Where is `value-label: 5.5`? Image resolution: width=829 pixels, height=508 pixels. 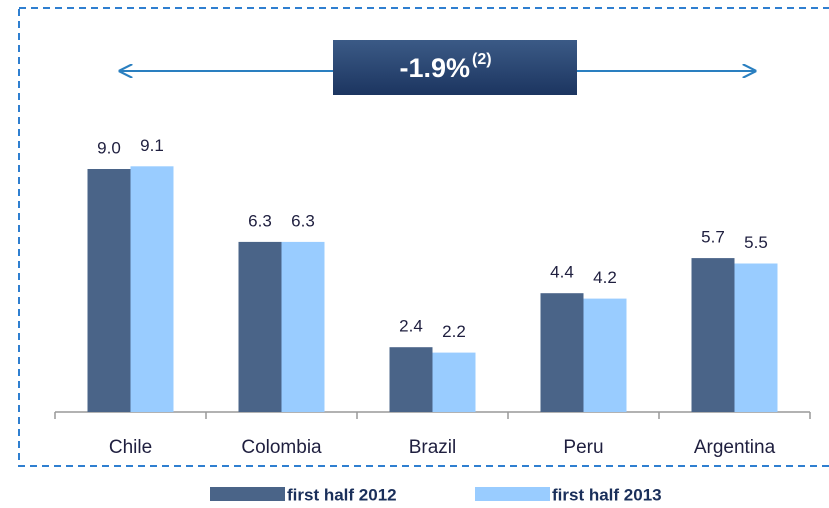
value-label: 5.5 is located at coordinates (756, 242).